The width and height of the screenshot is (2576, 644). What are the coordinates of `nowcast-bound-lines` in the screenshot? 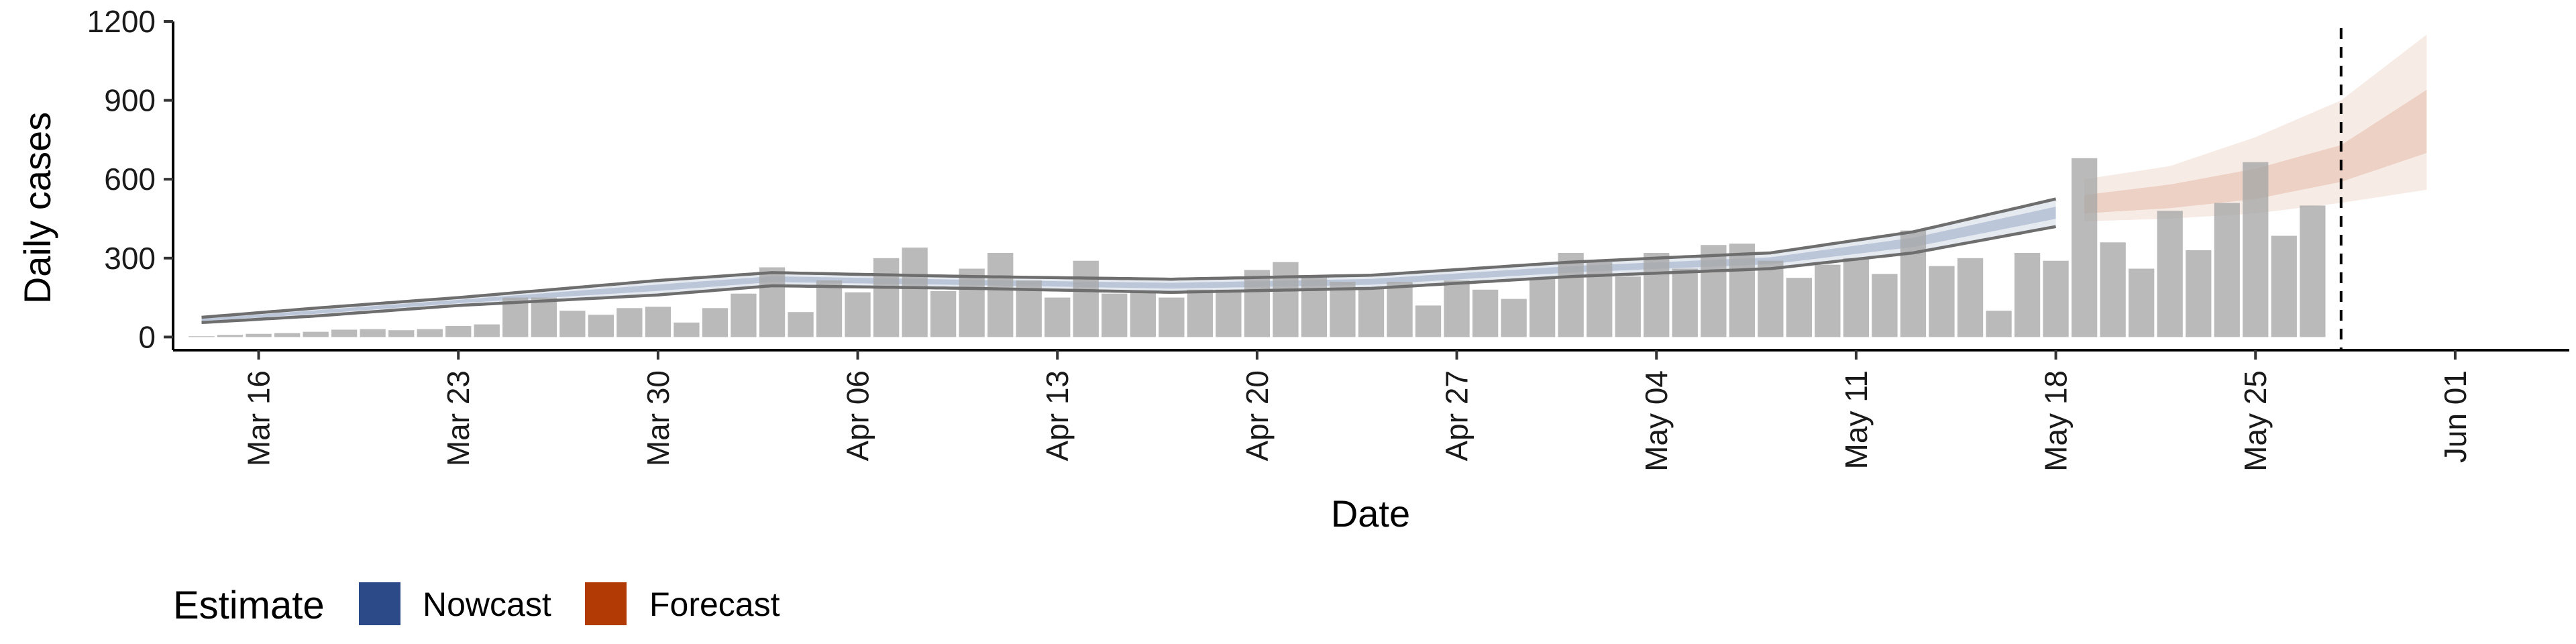 It's located at (1129, 261).